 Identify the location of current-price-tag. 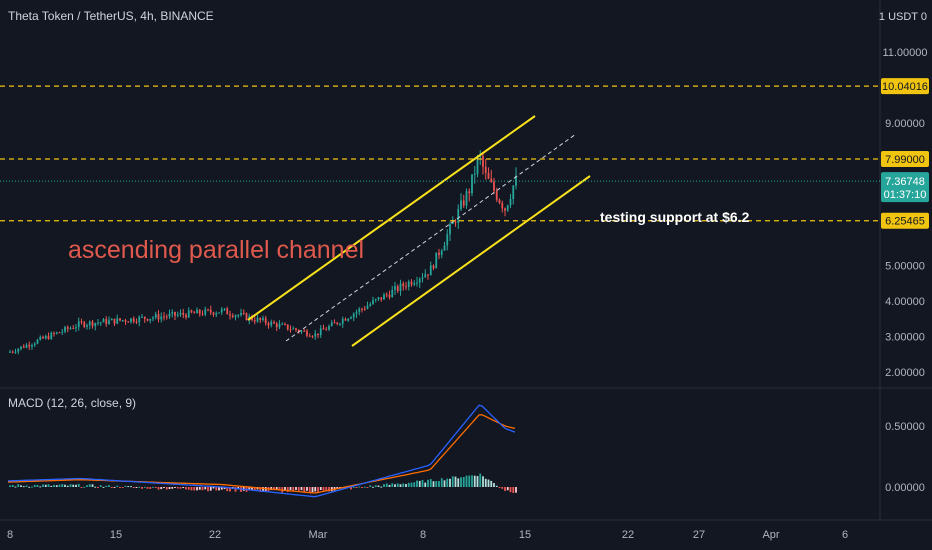
(905, 187).